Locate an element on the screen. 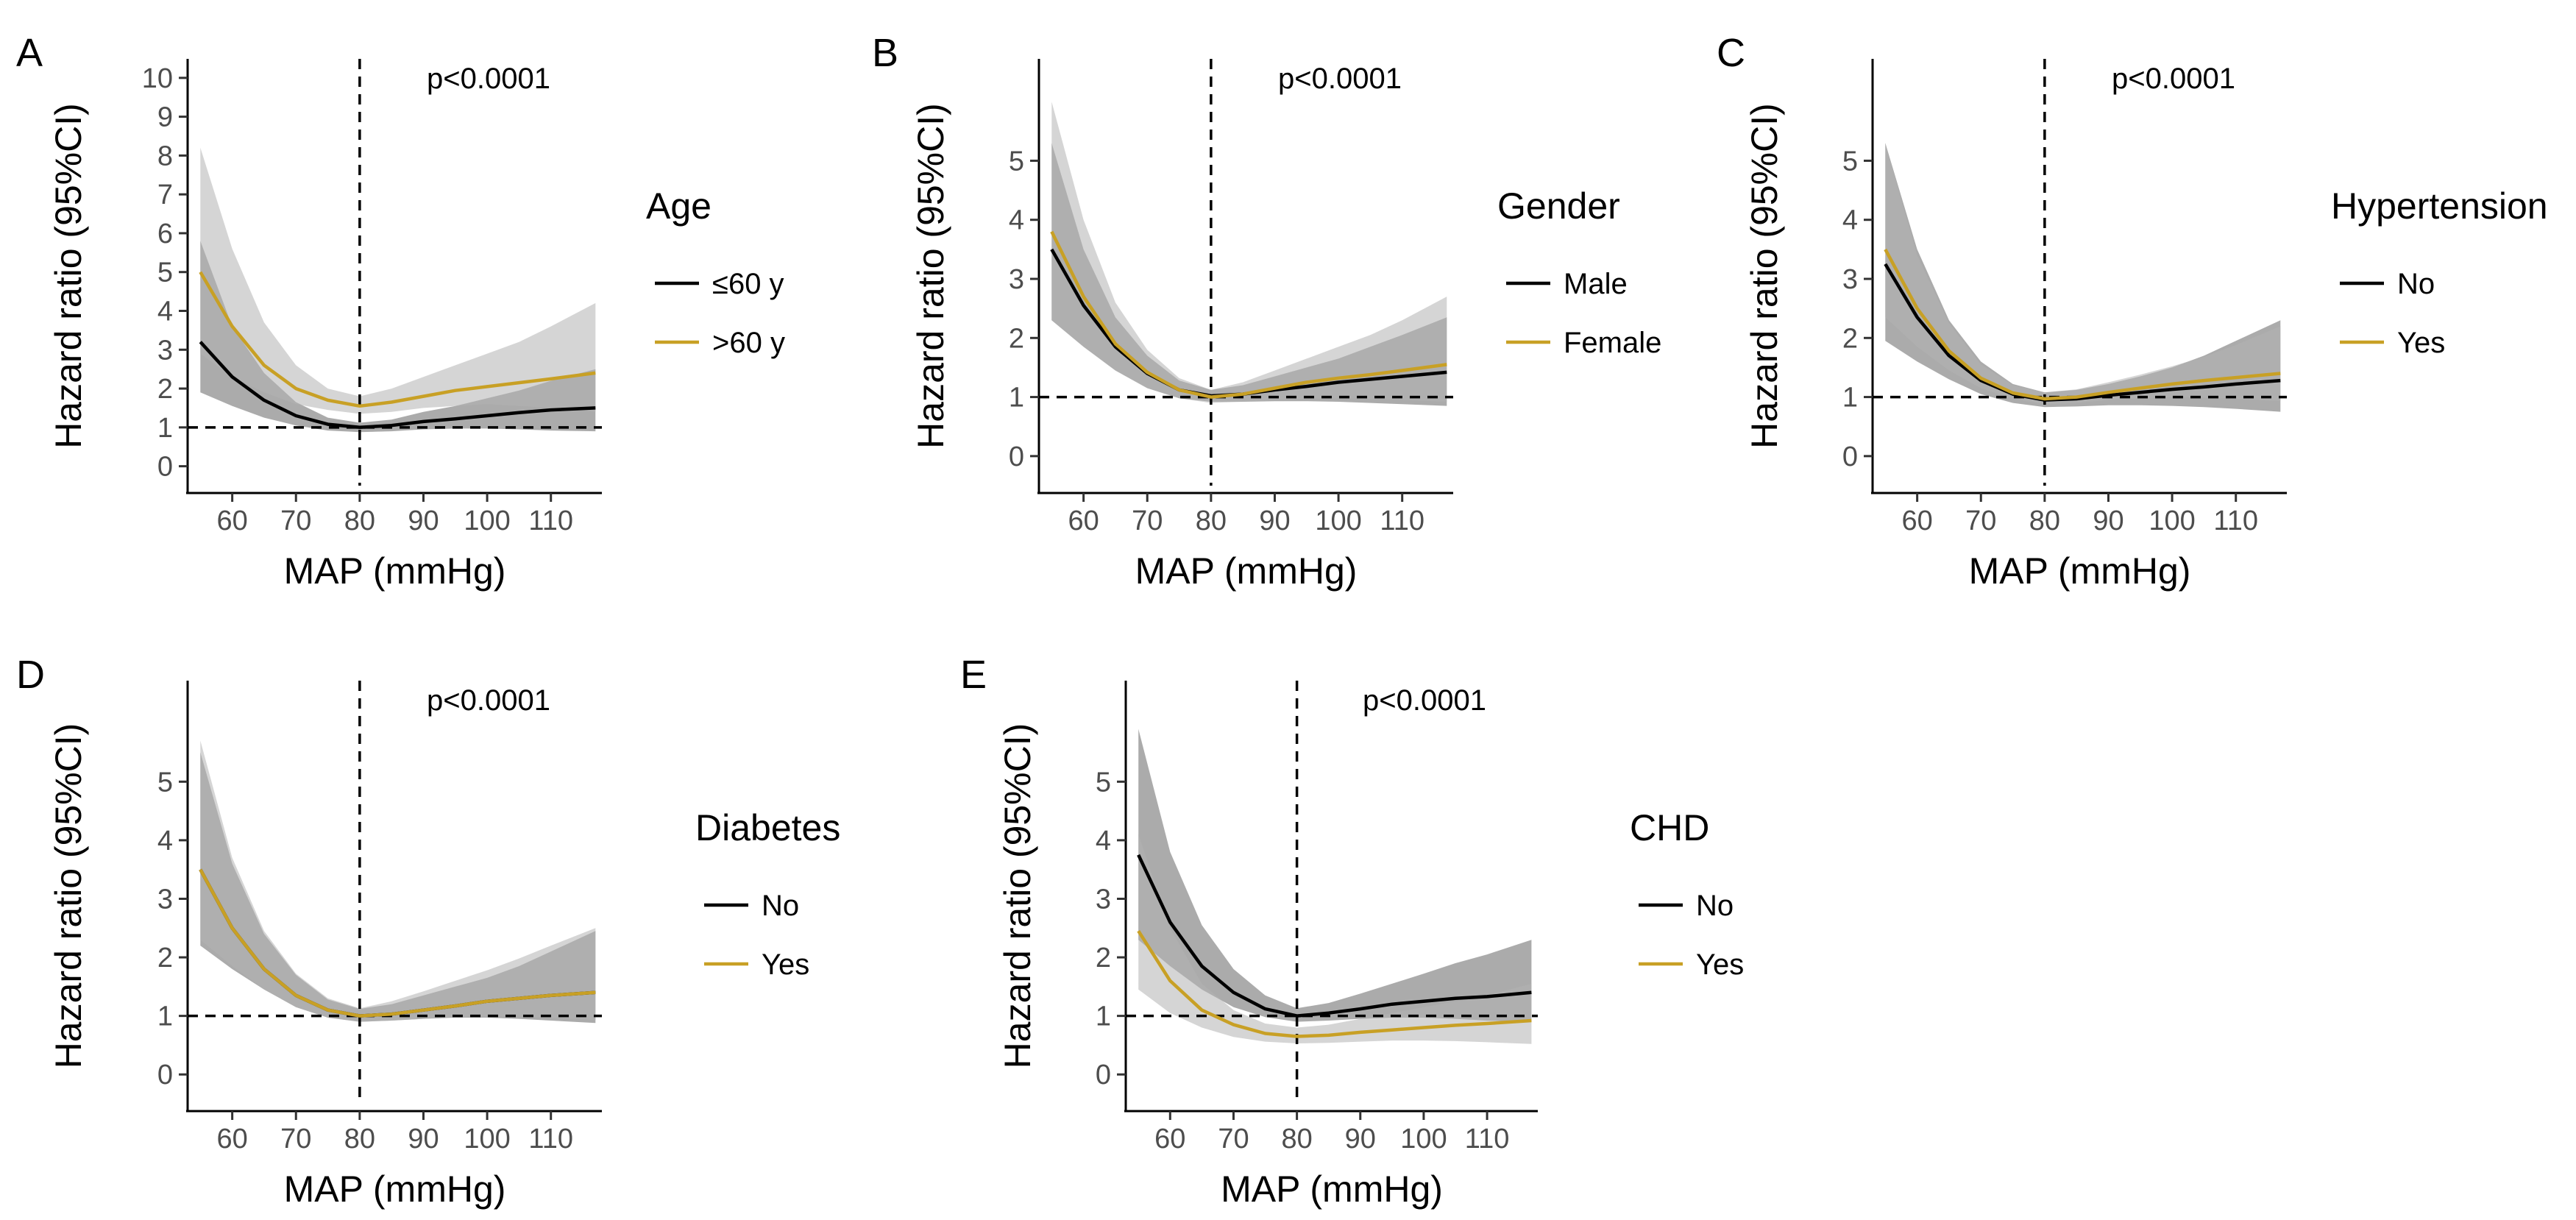 Image resolution: width=2576 pixels, height=1220 pixels. legend-label: ≤60 y is located at coordinates (748, 284).